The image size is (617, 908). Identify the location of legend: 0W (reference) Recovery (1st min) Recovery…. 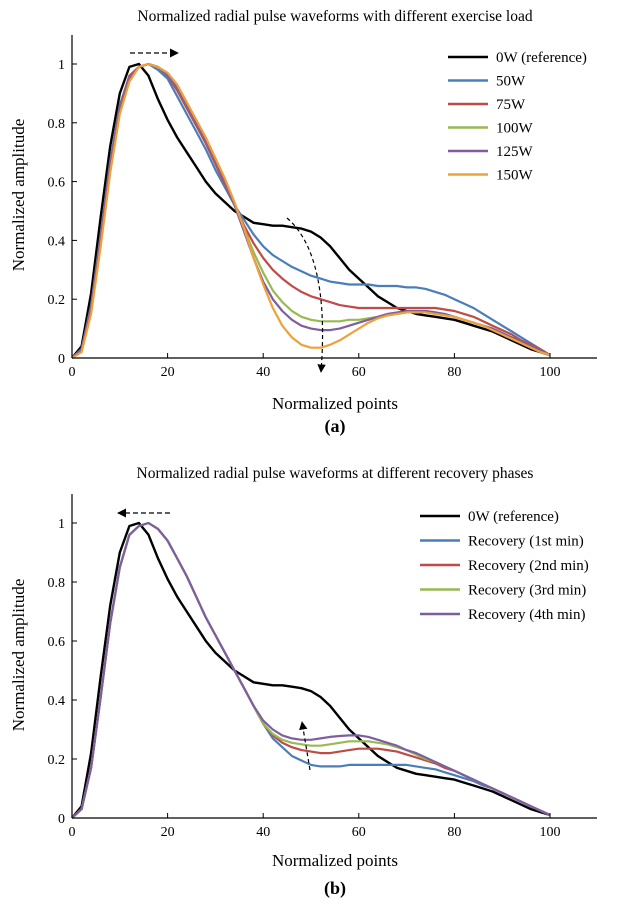
(504, 566).